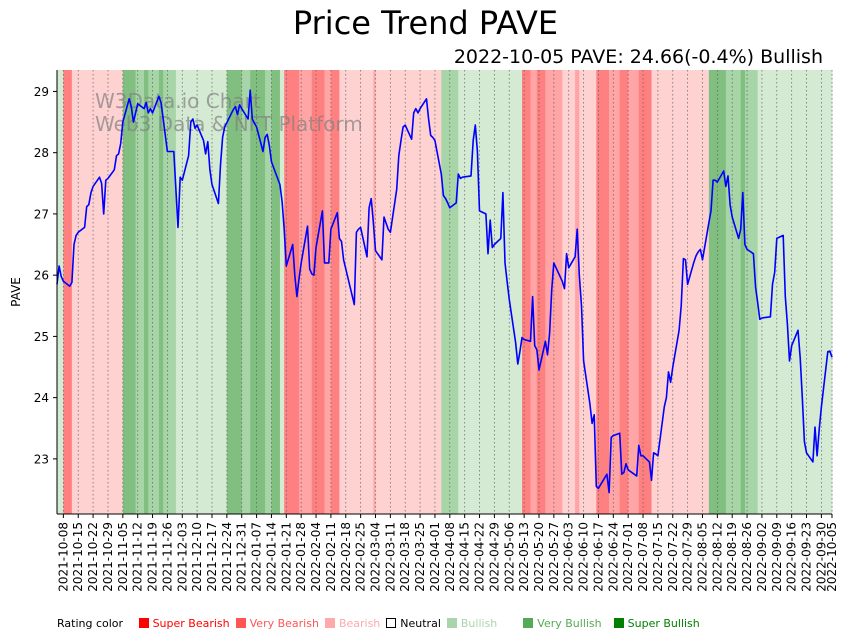  I want to click on x-tick-label: 2021-11-19, so click(153, 557).